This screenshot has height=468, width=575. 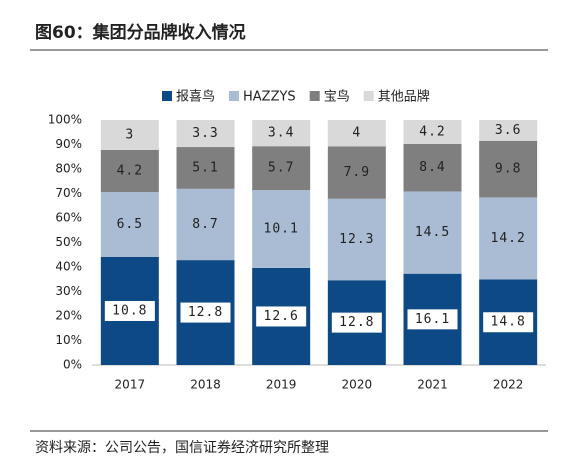 What do you see at coordinates (182, 448) in the screenshot?
I see `source-note: 资料来源：公司公告，国信证券经济研究所整理` at bounding box center [182, 448].